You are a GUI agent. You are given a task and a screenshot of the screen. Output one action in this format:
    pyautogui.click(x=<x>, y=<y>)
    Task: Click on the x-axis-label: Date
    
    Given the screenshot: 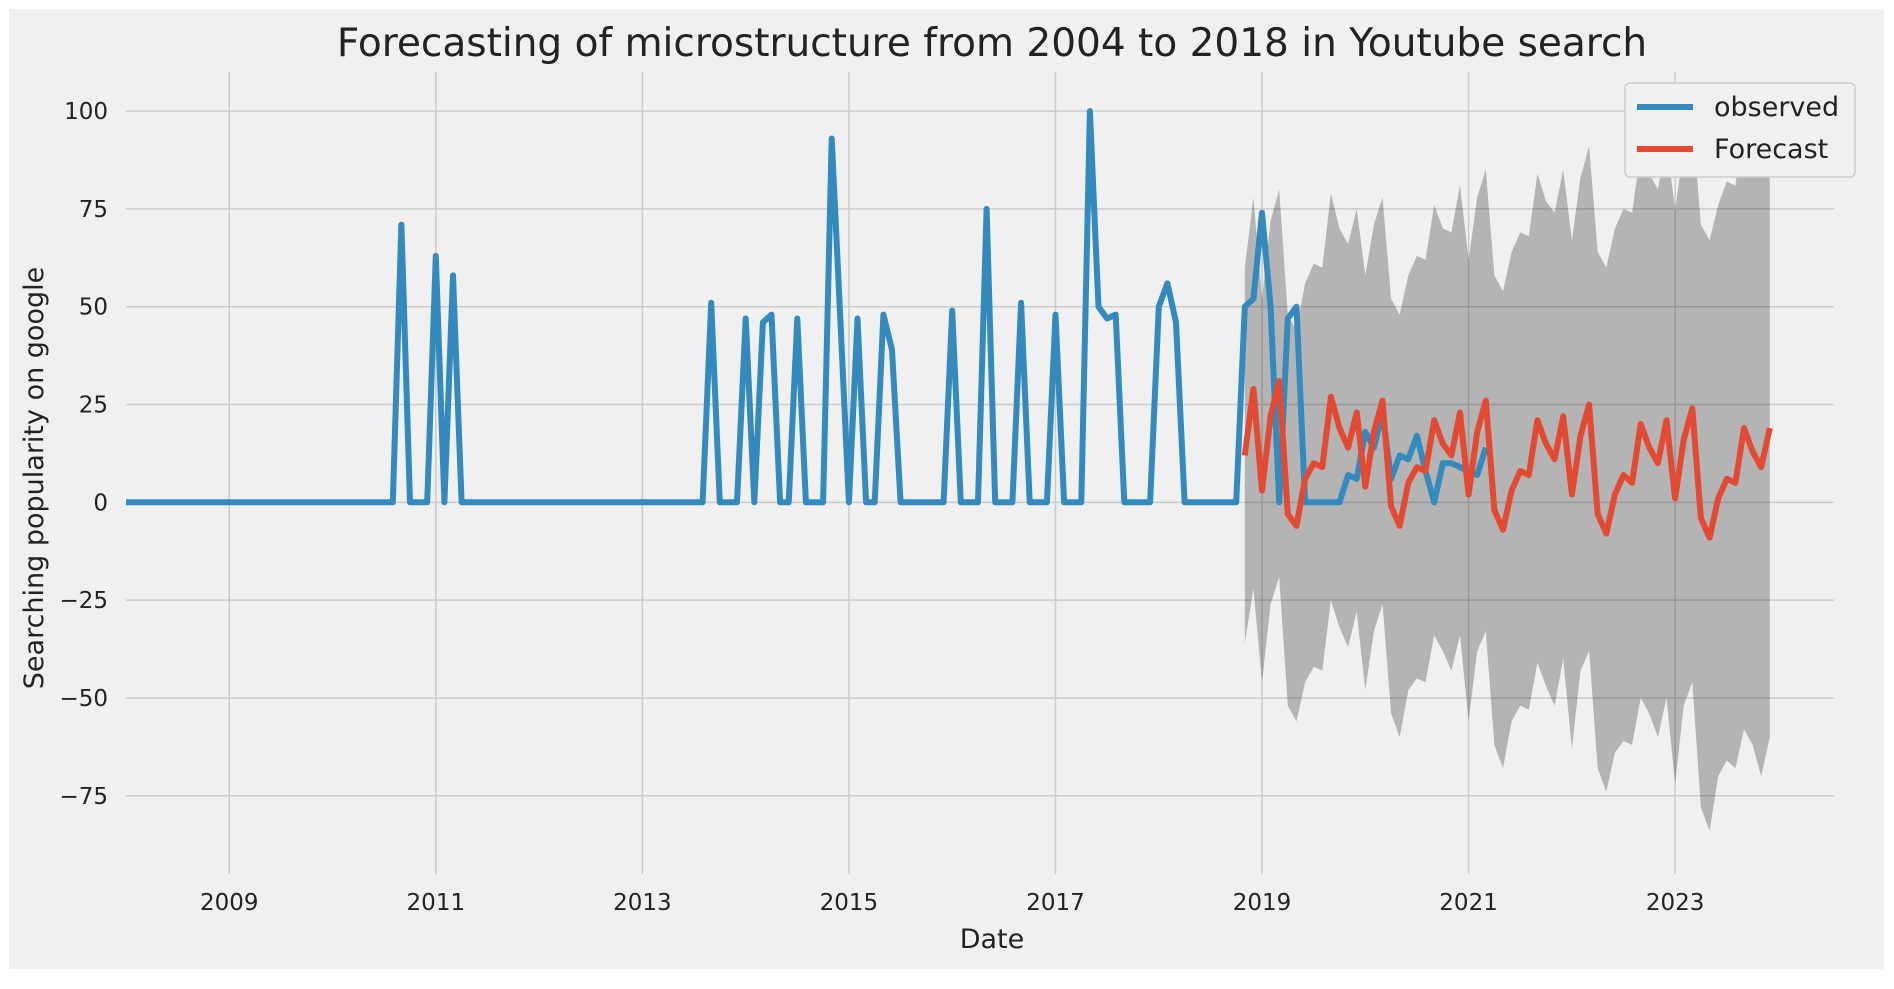 What is the action you would take?
    pyautogui.click(x=992, y=939)
    